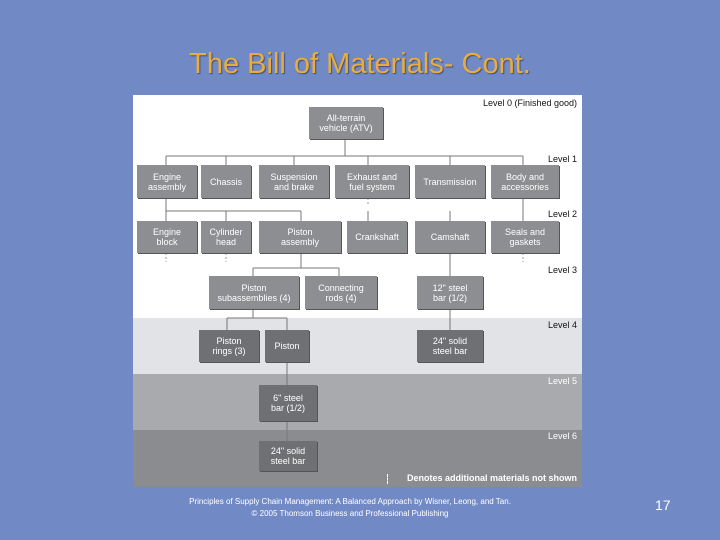  Describe the element at coordinates (287, 346) in the screenshot. I see `node-piston: Piston` at that location.